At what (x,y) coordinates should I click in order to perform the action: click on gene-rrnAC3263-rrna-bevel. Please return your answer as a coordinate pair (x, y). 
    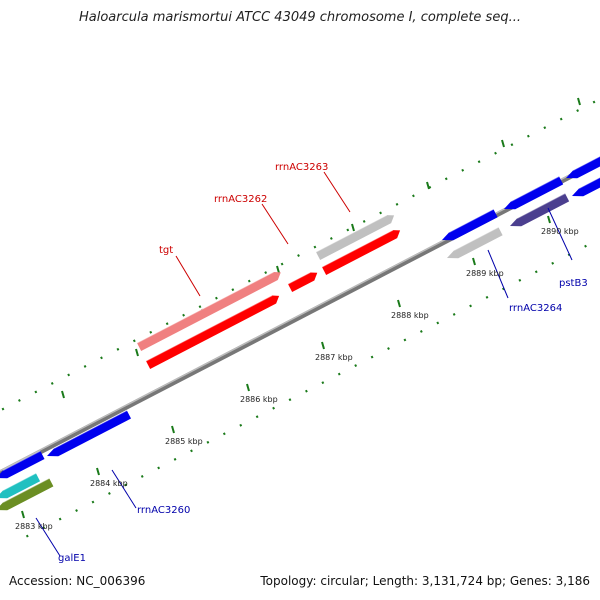
    Looking at the image, I should click on (351, 233).